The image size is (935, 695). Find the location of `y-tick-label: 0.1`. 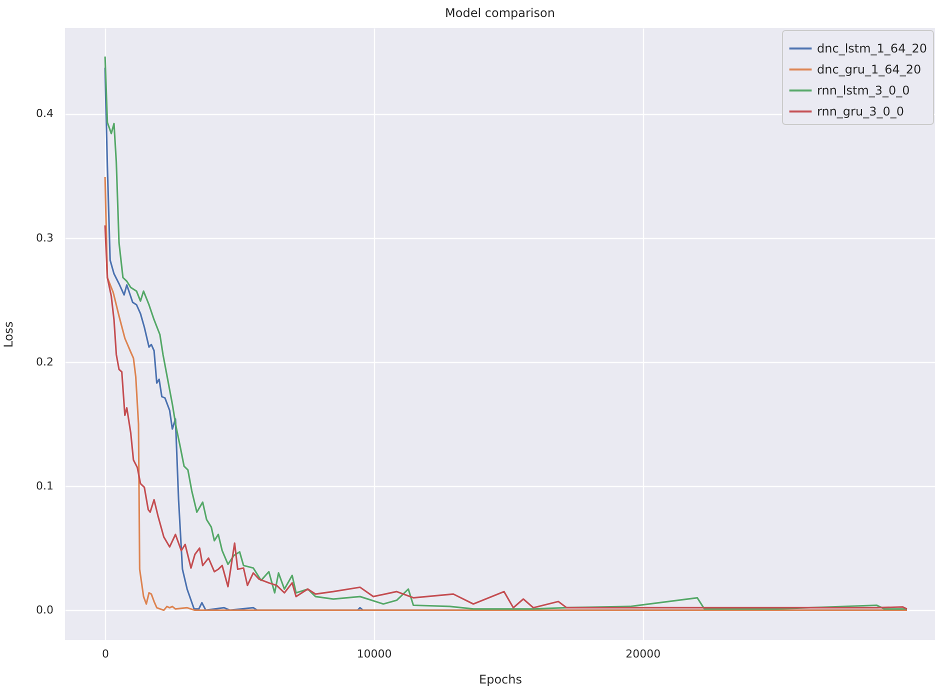

y-tick-label: 0.1 is located at coordinates (45, 486).